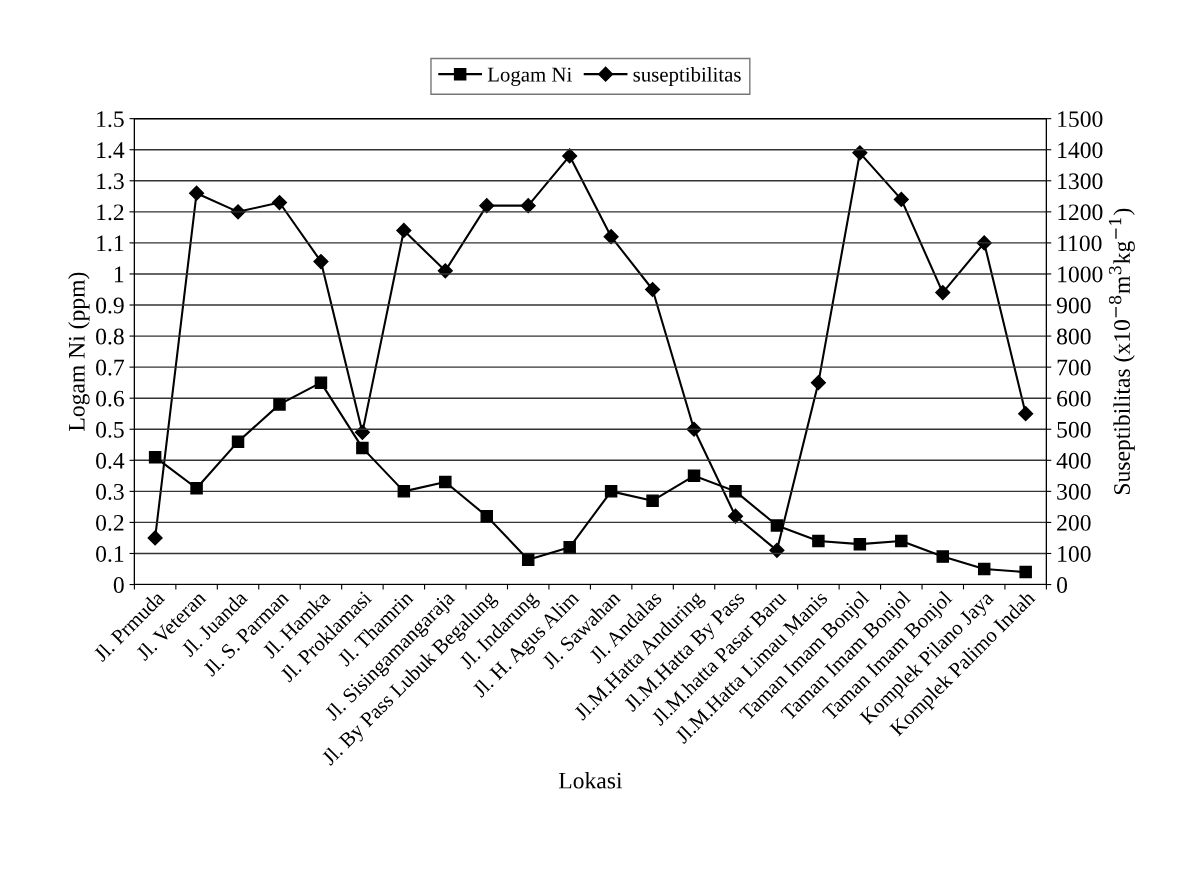 This screenshot has height=879, width=1200. What do you see at coordinates (110, 553) in the screenshot?
I see `y-tick-label: 0.1` at bounding box center [110, 553].